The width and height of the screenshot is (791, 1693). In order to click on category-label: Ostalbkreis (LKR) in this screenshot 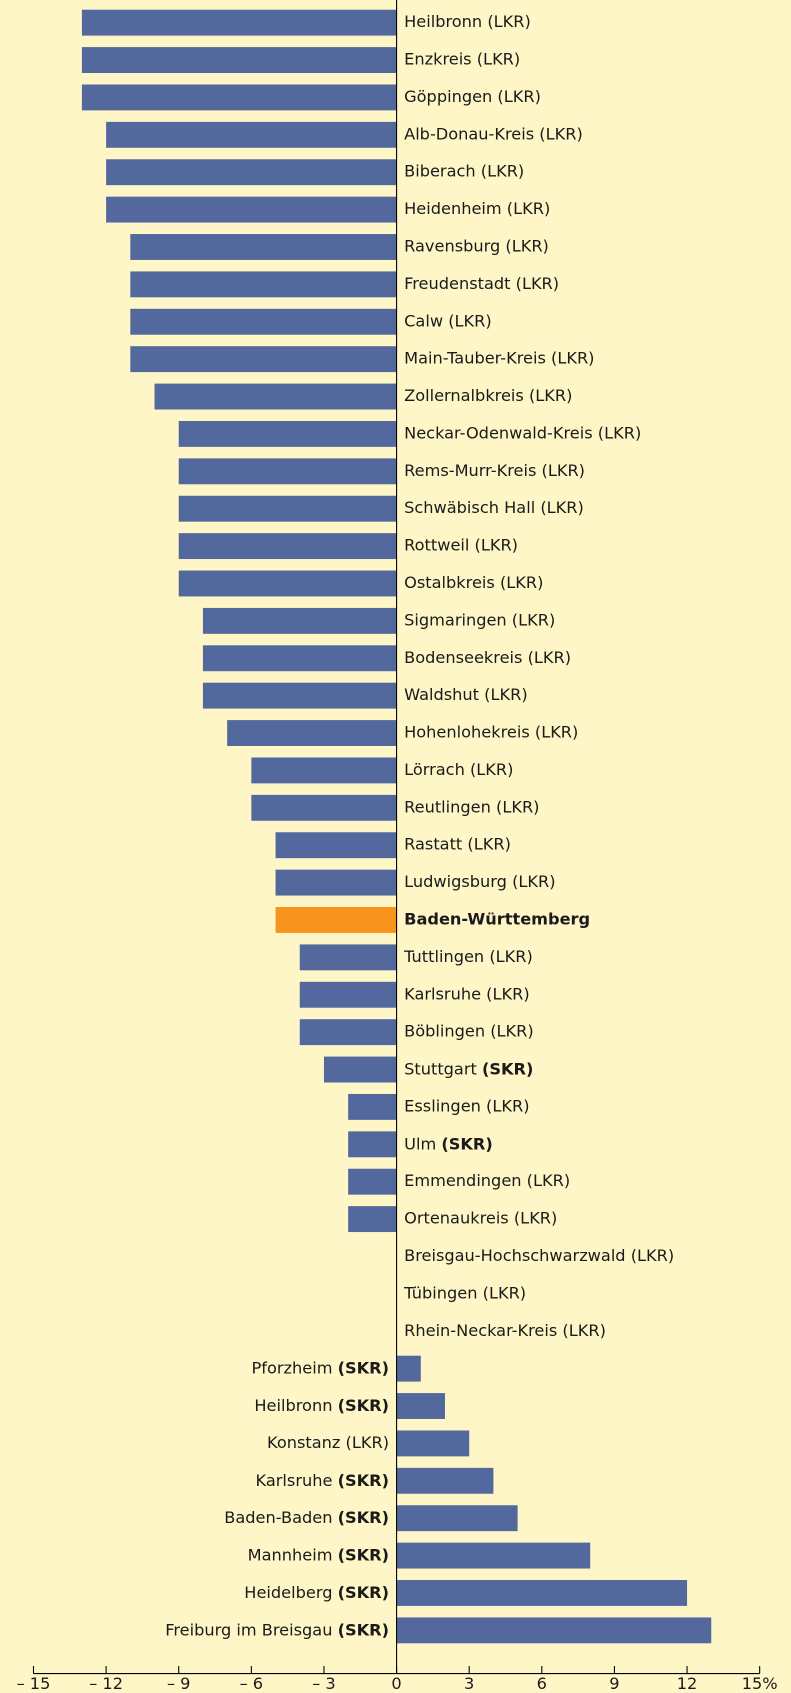, I will do `click(473, 582)`.